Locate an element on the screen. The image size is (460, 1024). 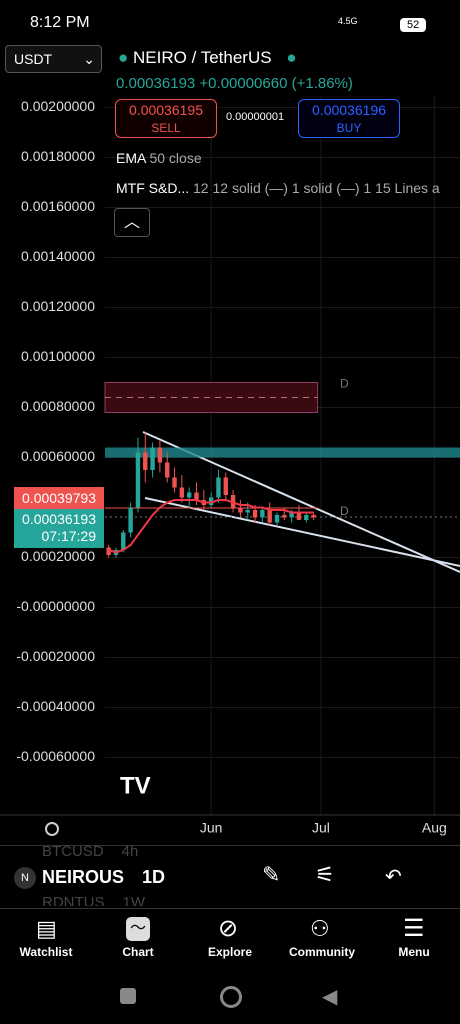
y-tick-label: 0.00100000 is located at coordinates (58, 356).